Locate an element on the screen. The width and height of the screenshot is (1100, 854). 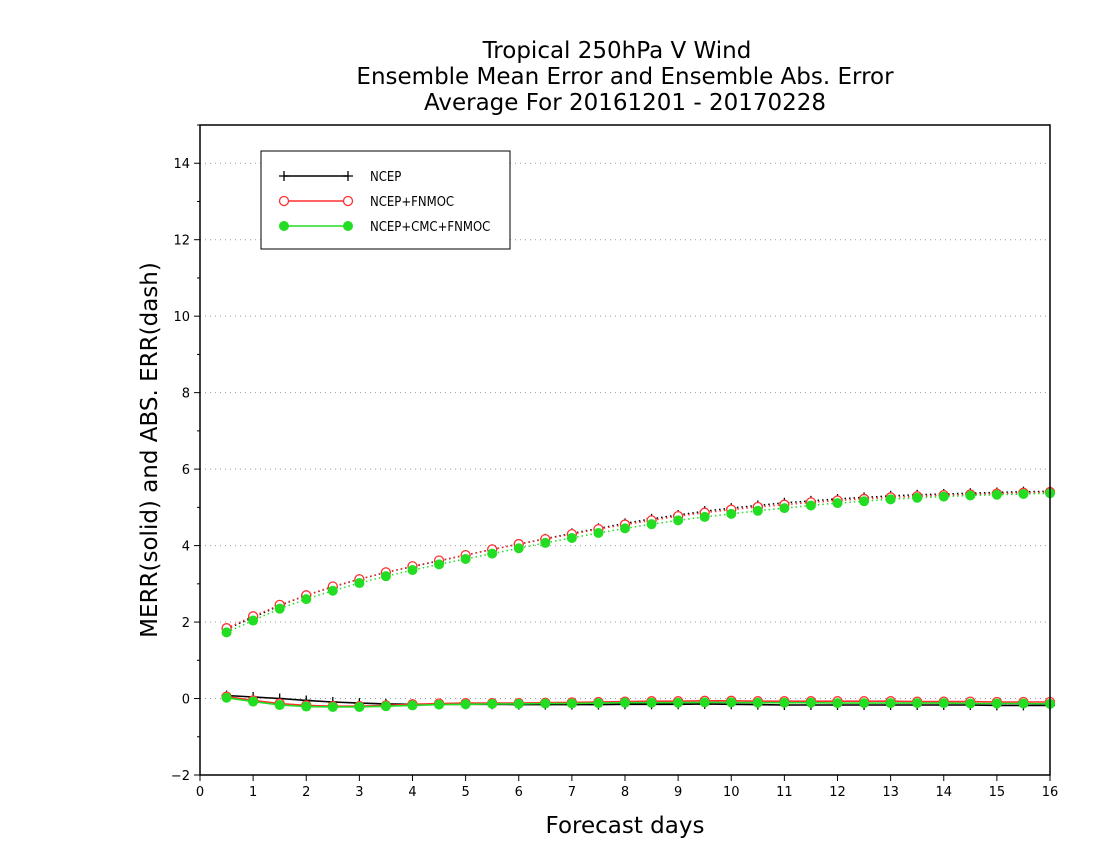
y-tick-label: 8 is located at coordinates (186, 394).